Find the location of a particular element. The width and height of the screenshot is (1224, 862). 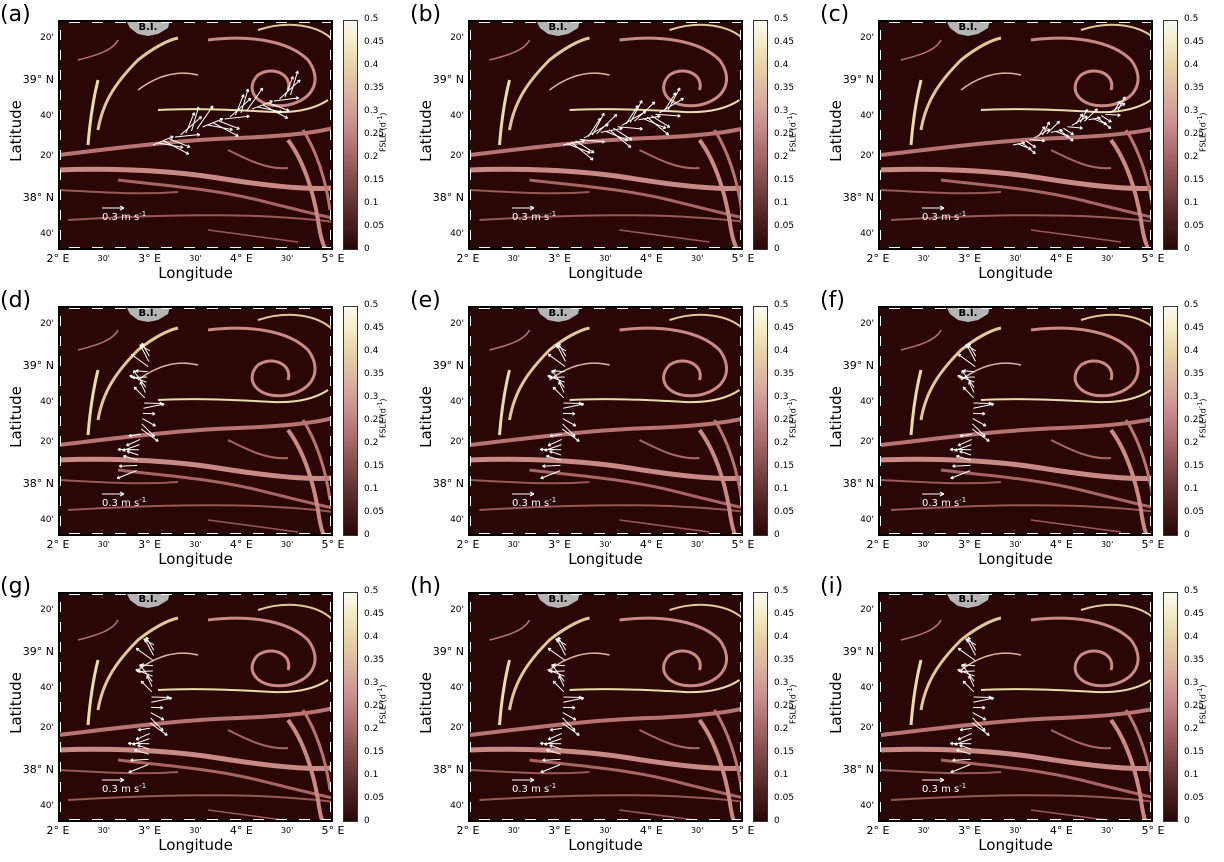

x-tick-label: 2° E is located at coordinates (878, 258).